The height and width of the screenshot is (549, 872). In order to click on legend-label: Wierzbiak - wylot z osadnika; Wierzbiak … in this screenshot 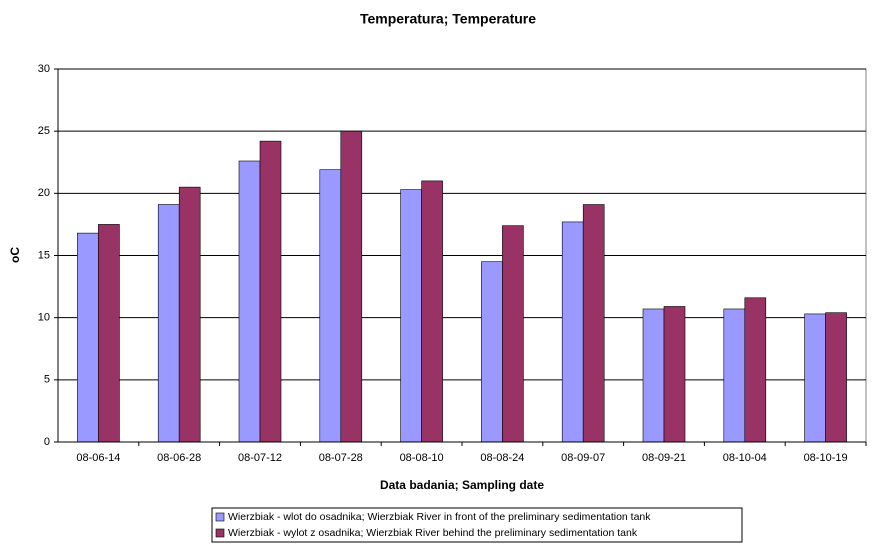, I will do `click(433, 533)`.